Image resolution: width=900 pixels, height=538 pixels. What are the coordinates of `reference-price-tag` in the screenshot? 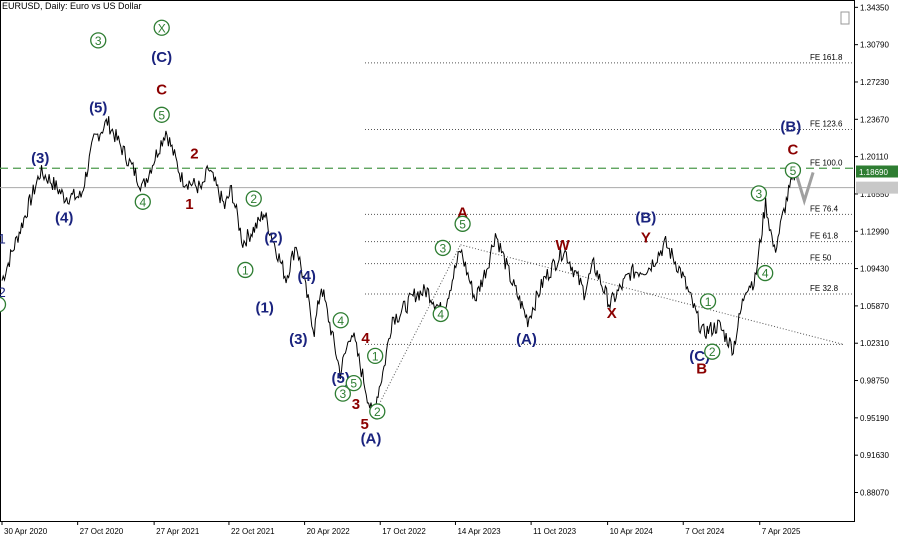 It's located at (877, 187).